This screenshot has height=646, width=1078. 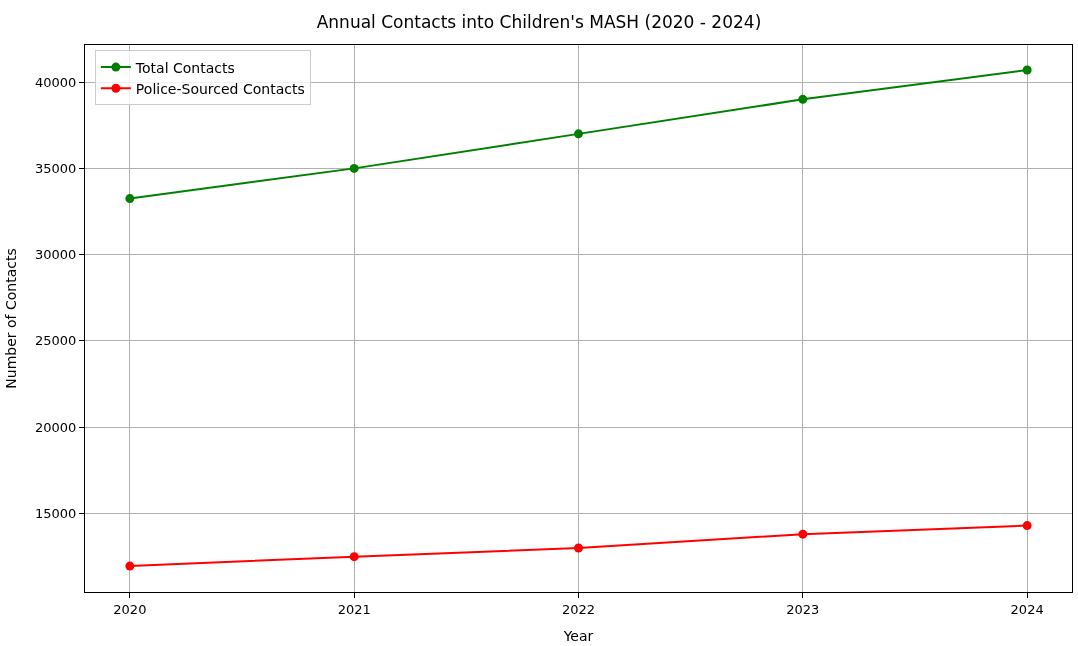 I want to click on y-tick-label: 15000, so click(x=56, y=514).